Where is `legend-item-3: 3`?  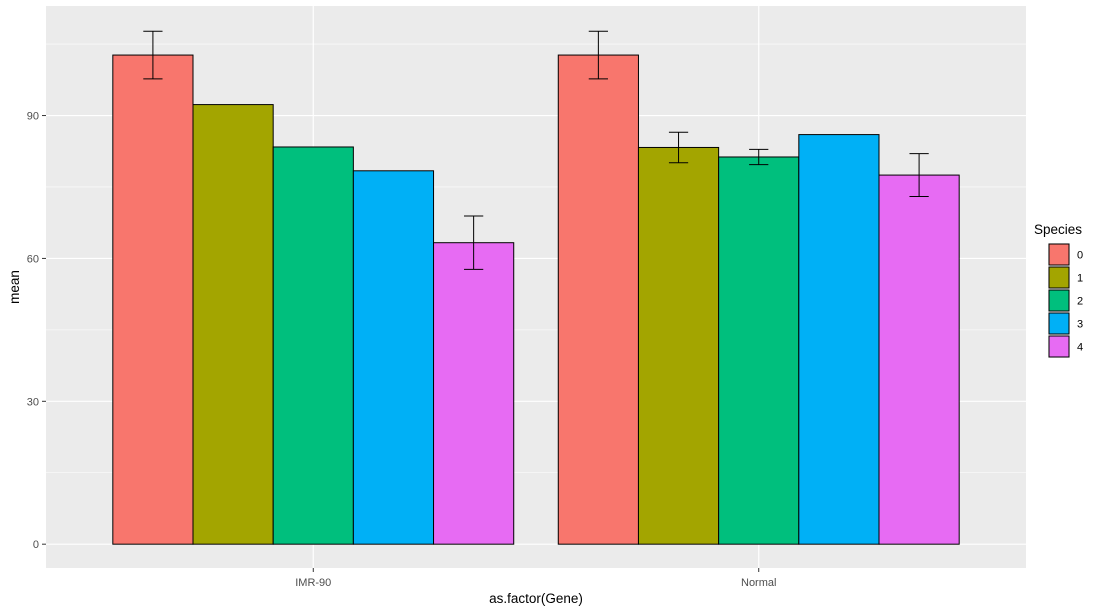 legend-item-3: 3 is located at coordinates (1065, 323).